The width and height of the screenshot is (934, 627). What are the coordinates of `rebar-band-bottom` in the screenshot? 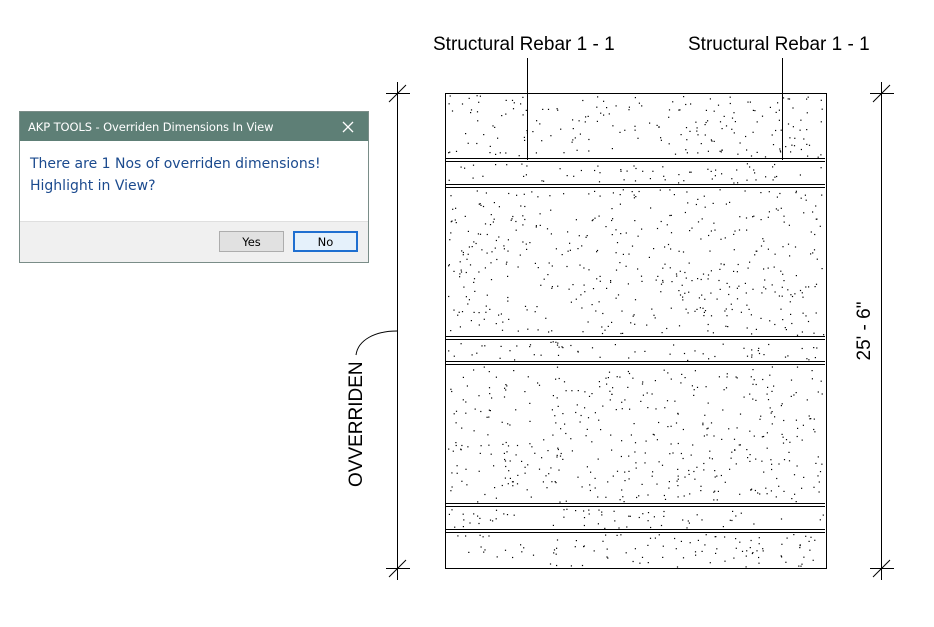 It's located at (635, 518).